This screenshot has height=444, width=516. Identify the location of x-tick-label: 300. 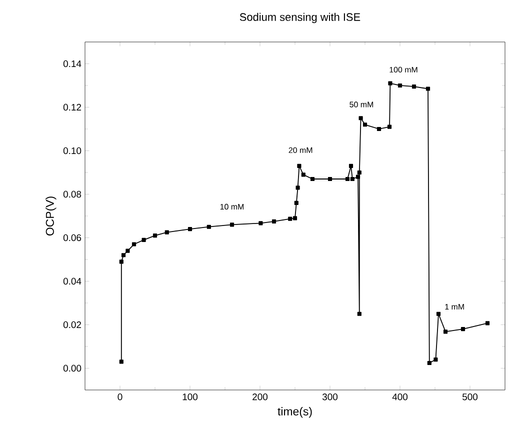
(330, 397).